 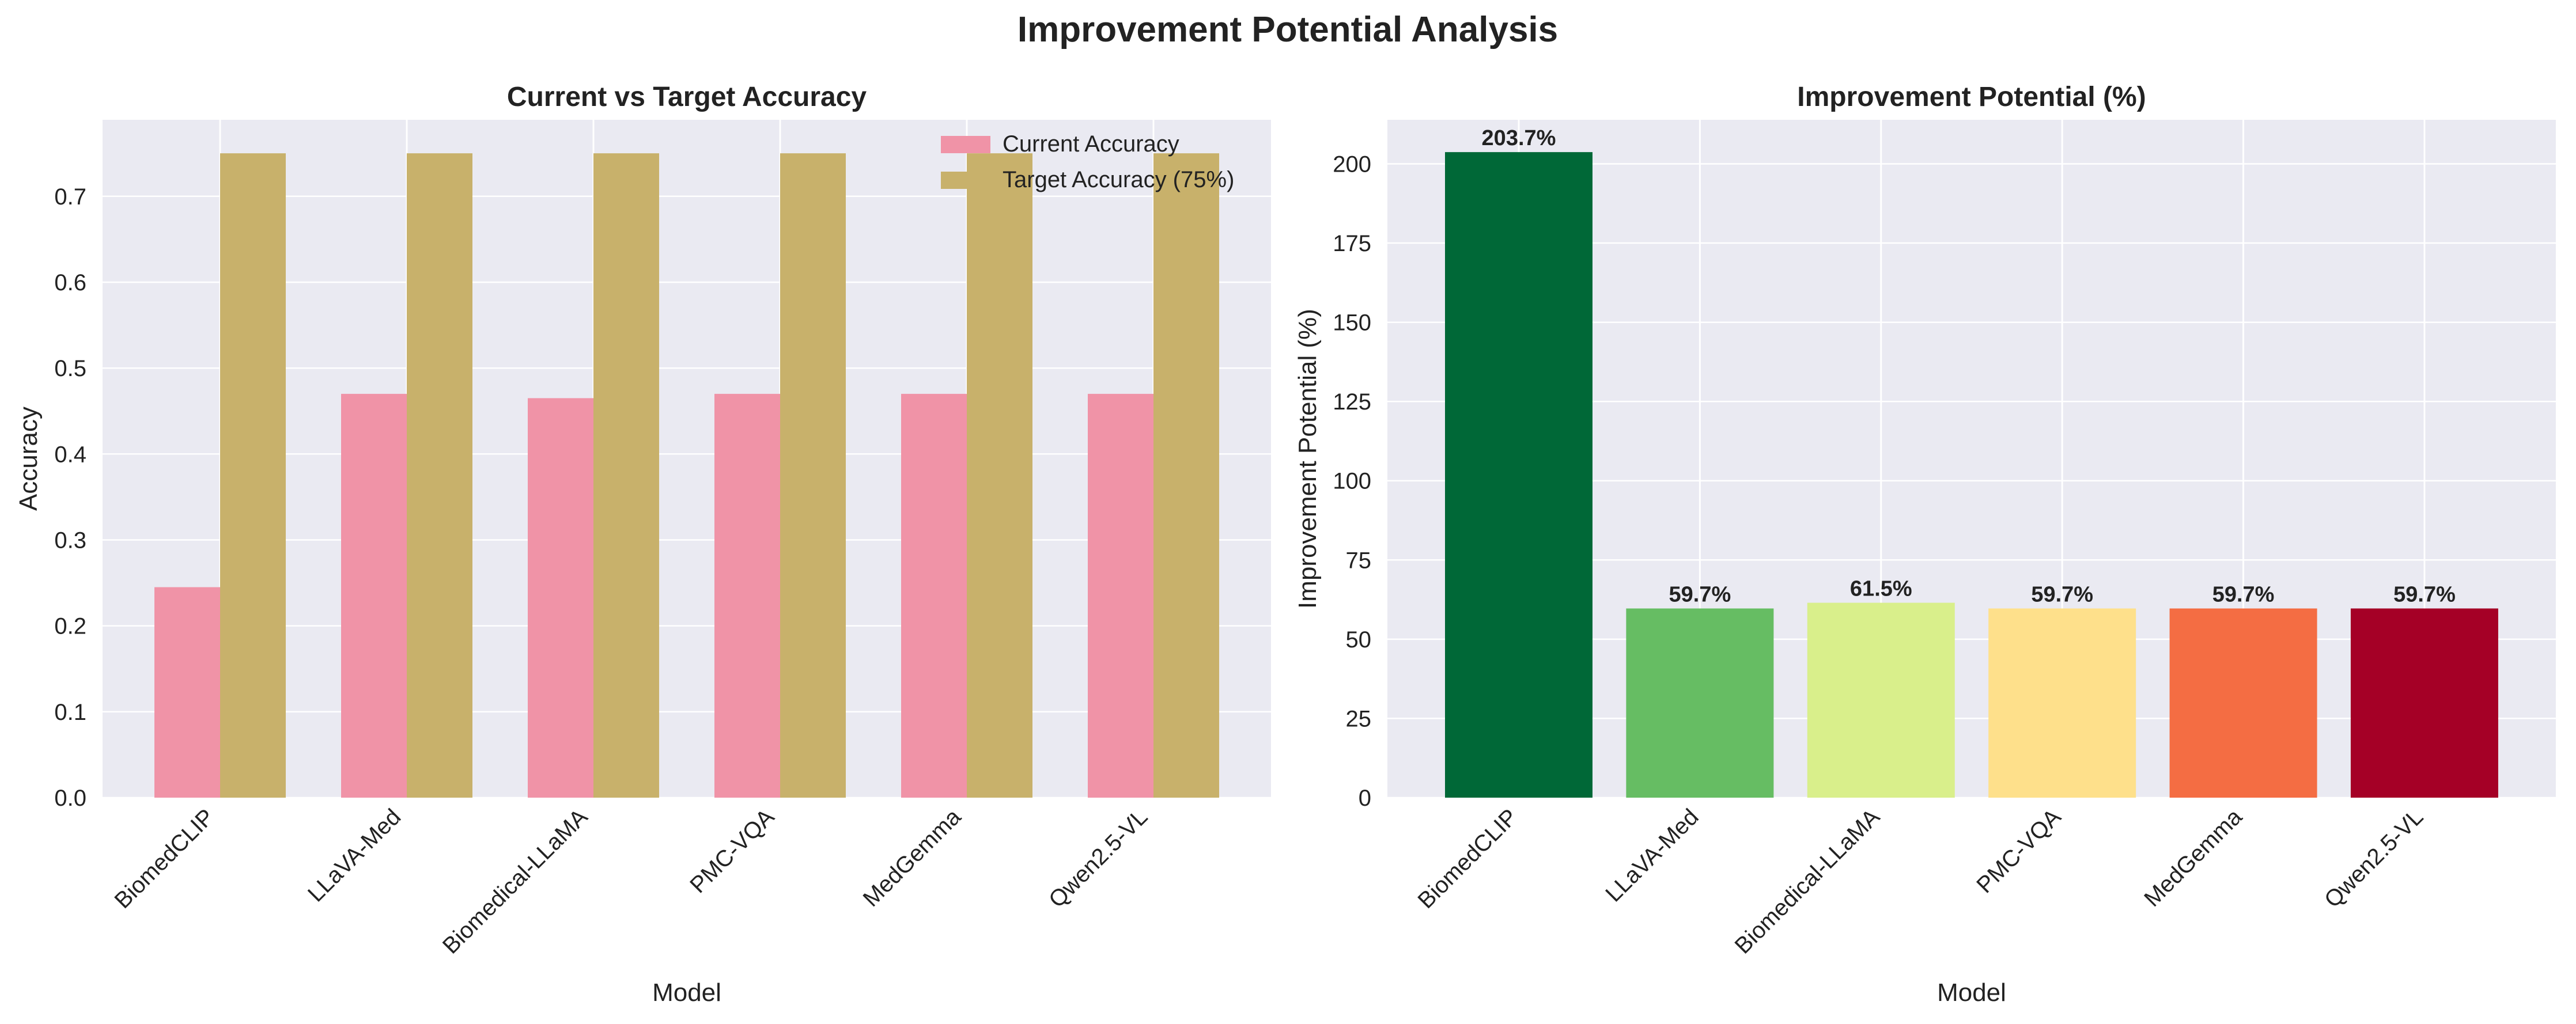 What do you see at coordinates (70, 282) in the screenshot?
I see `y-tick-label: 0.6` at bounding box center [70, 282].